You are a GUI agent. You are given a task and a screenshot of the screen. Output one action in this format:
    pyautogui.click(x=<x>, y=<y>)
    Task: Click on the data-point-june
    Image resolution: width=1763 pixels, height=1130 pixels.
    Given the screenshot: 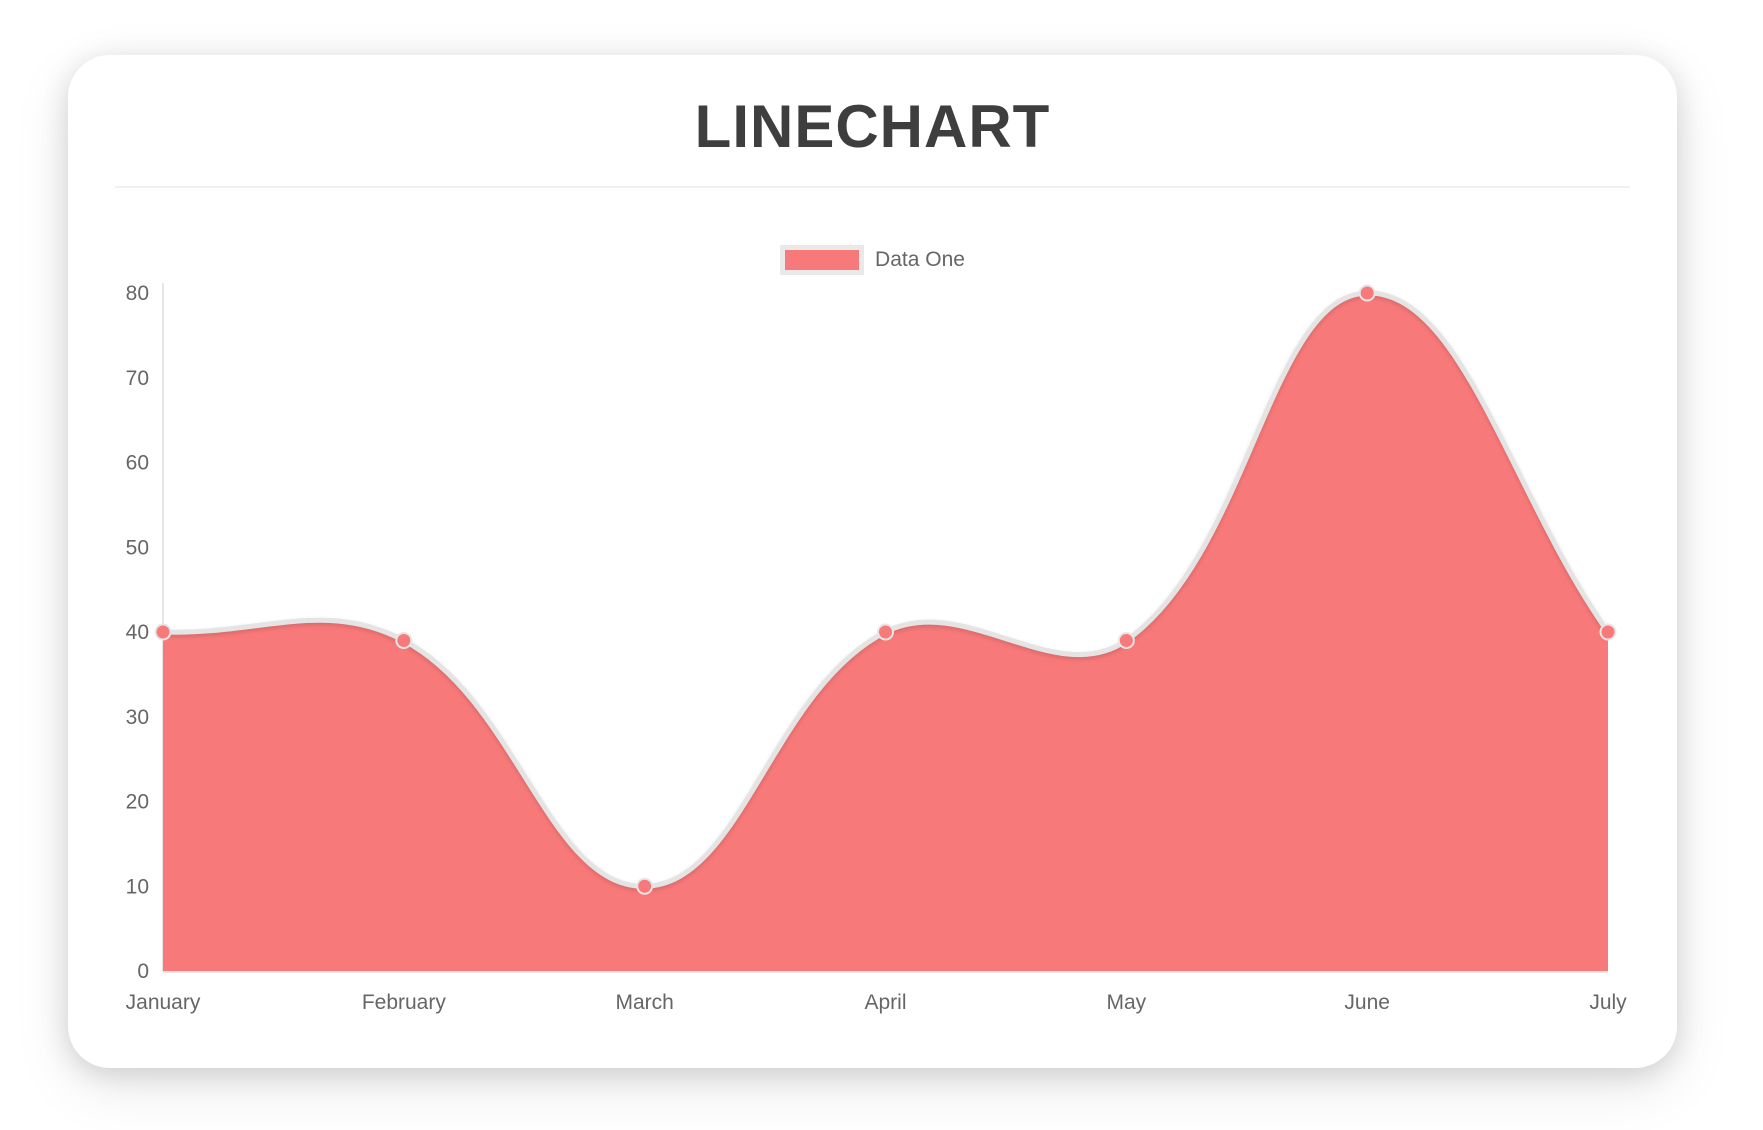 What is the action you would take?
    pyautogui.click(x=1367, y=293)
    